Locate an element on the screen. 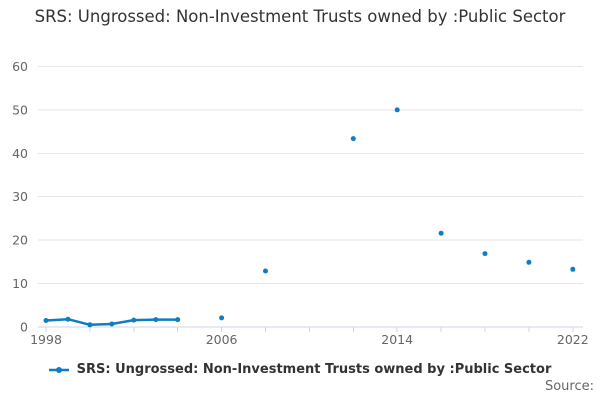 This screenshot has height=400, width=600. y-axis-tick-label: 0 is located at coordinates (24, 327).